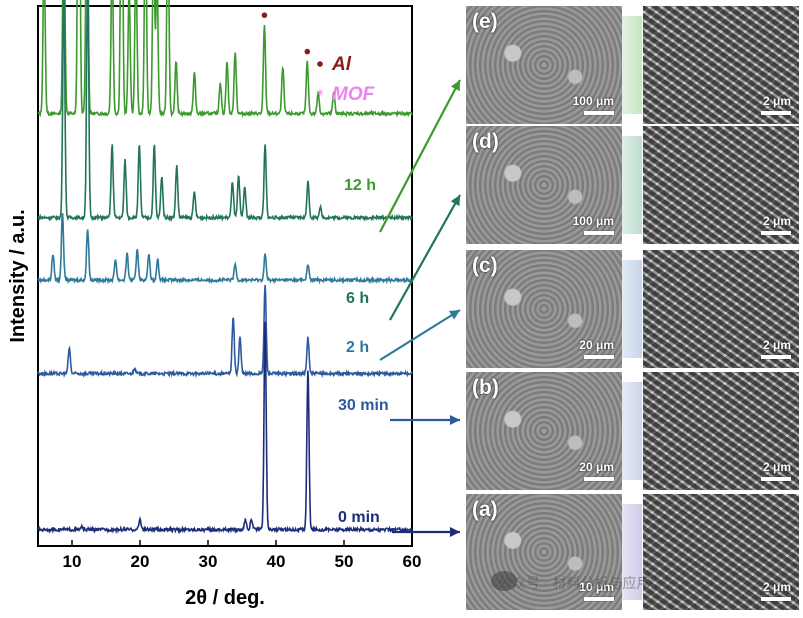 This screenshot has width=803, height=618. I want to click on panel-label-d: (d), so click(485, 141).